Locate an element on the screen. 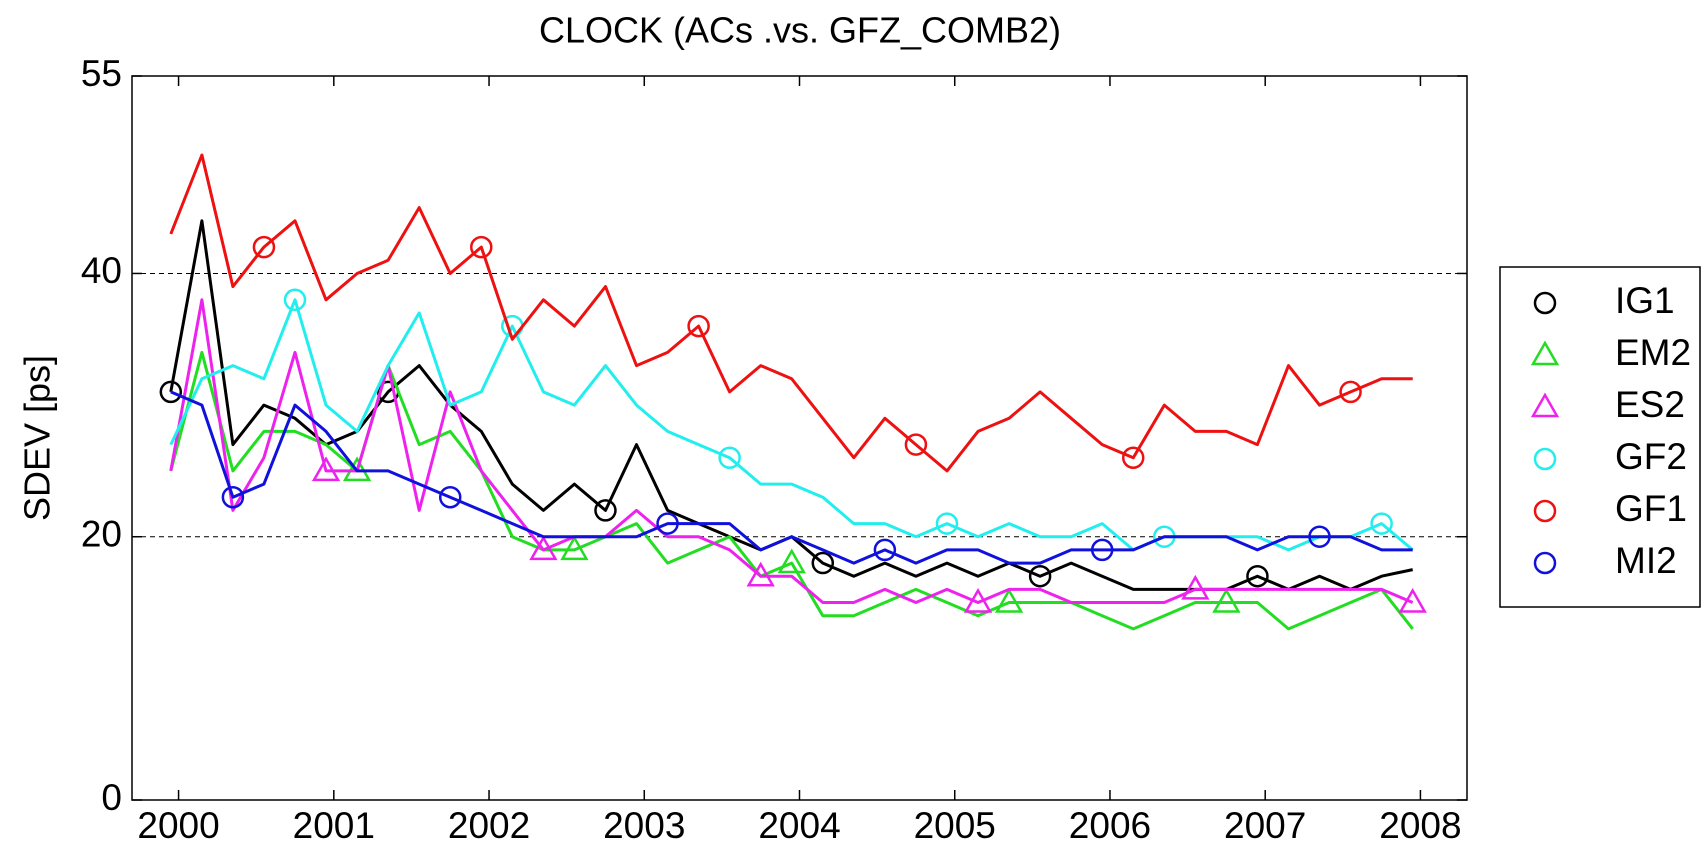  legend-label: GF2 is located at coordinates (1651, 456).